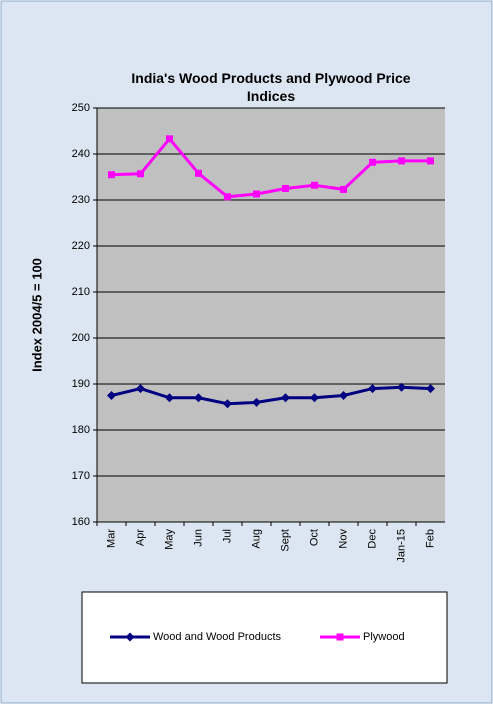 The width and height of the screenshot is (493, 709). I want to click on x-tick-label: Sept, so click(285, 540).